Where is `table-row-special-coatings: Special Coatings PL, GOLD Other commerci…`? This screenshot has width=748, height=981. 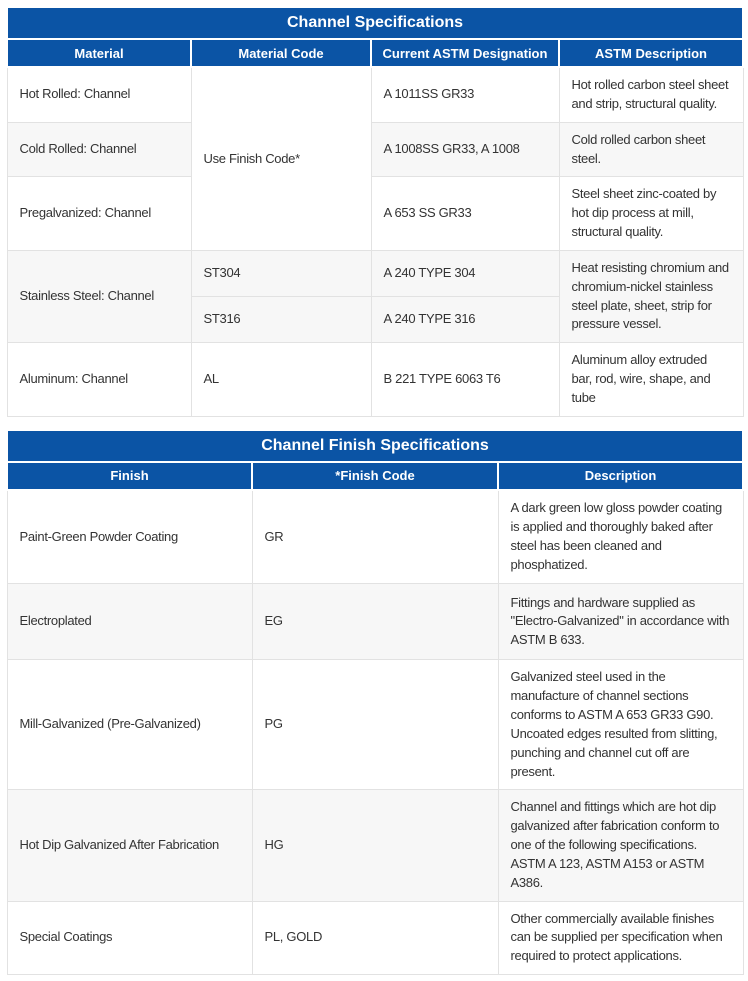 table-row-special-coatings: Special Coatings PL, GOLD Other commerci… is located at coordinates (375, 938).